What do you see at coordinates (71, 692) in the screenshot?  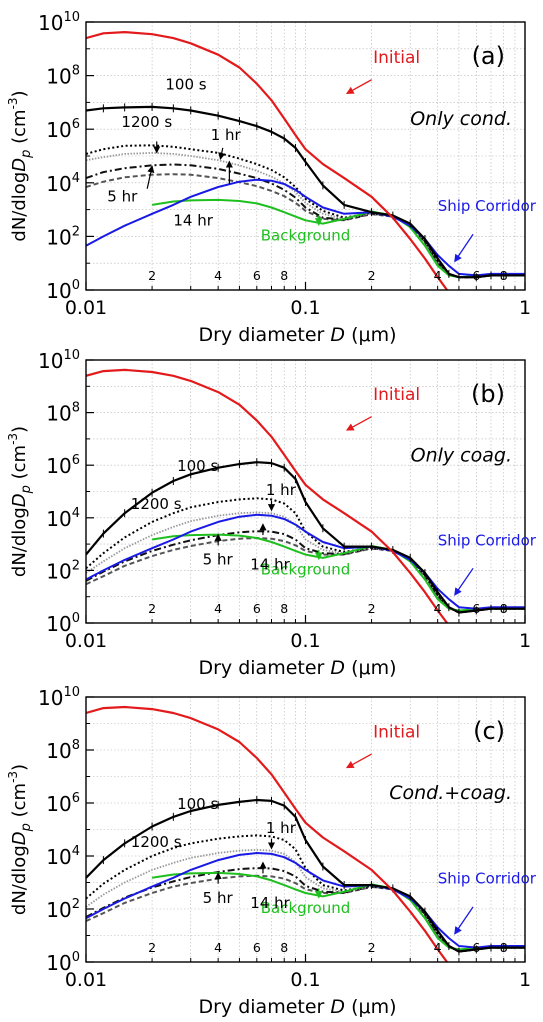 I see `y-tick-exp: 10` at bounding box center [71, 692].